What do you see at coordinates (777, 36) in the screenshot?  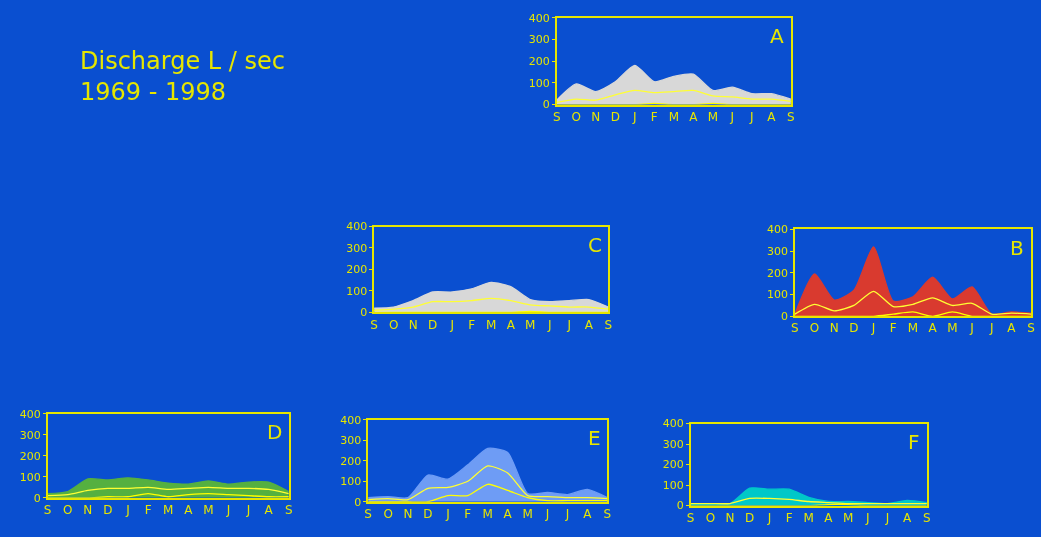 I see `chart-title: A` at bounding box center [777, 36].